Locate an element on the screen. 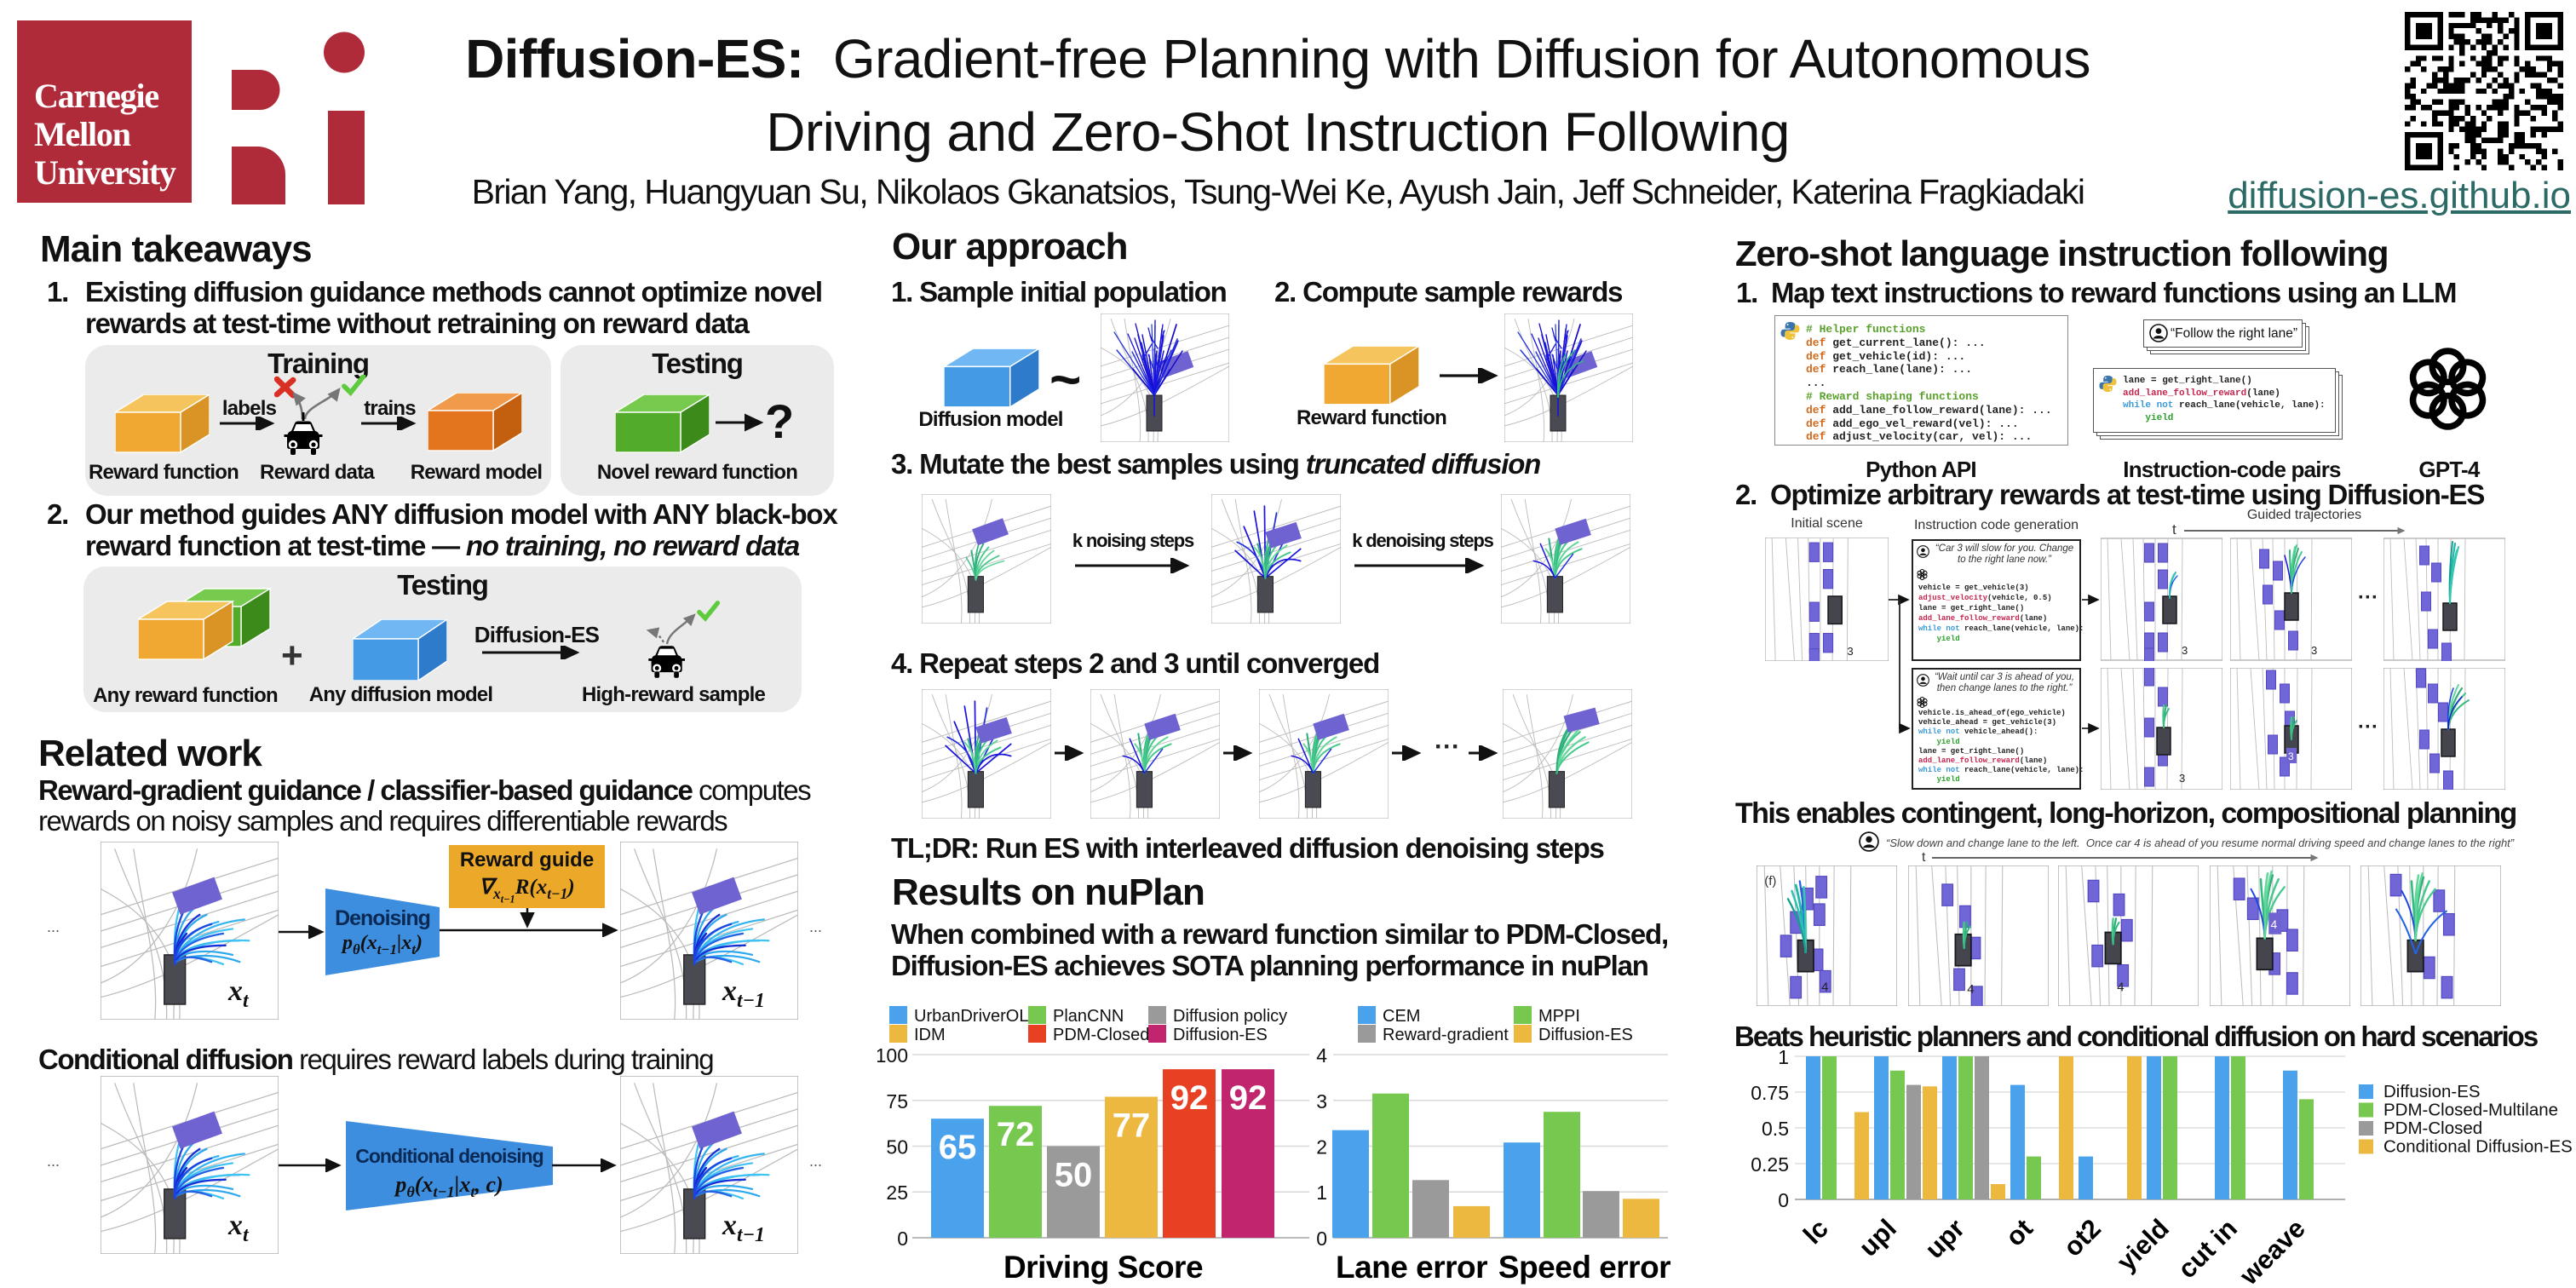 This screenshot has width=2576, height=1288. svg-text: 2 is located at coordinates (1322, 1148).